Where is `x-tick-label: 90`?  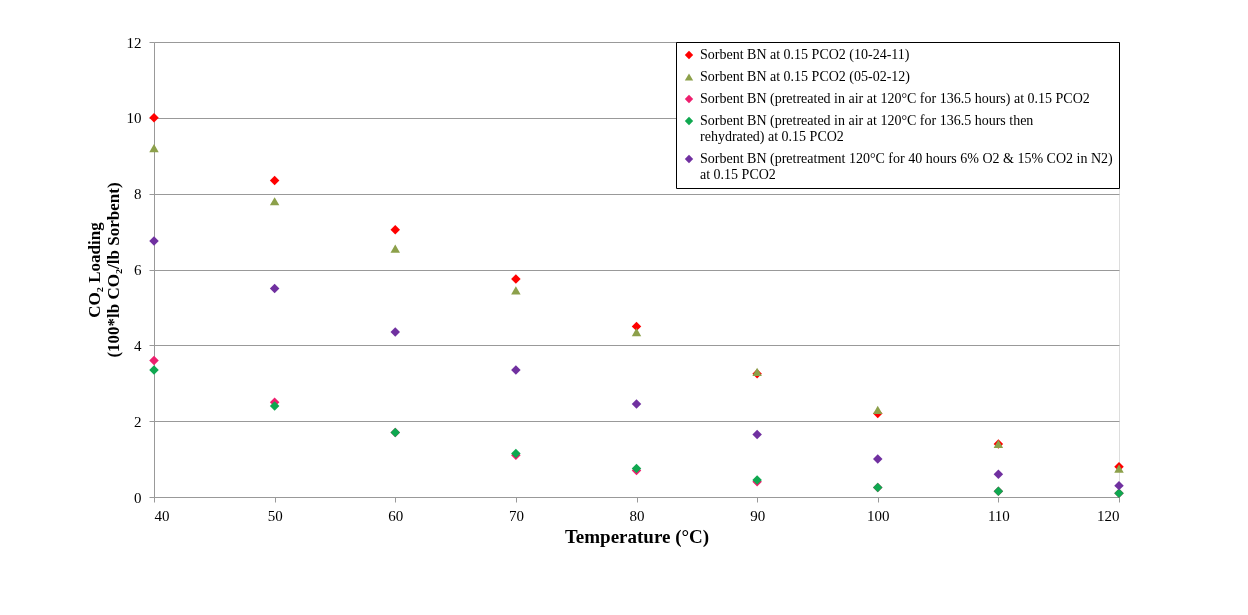 x-tick-label: 90 is located at coordinates (758, 515).